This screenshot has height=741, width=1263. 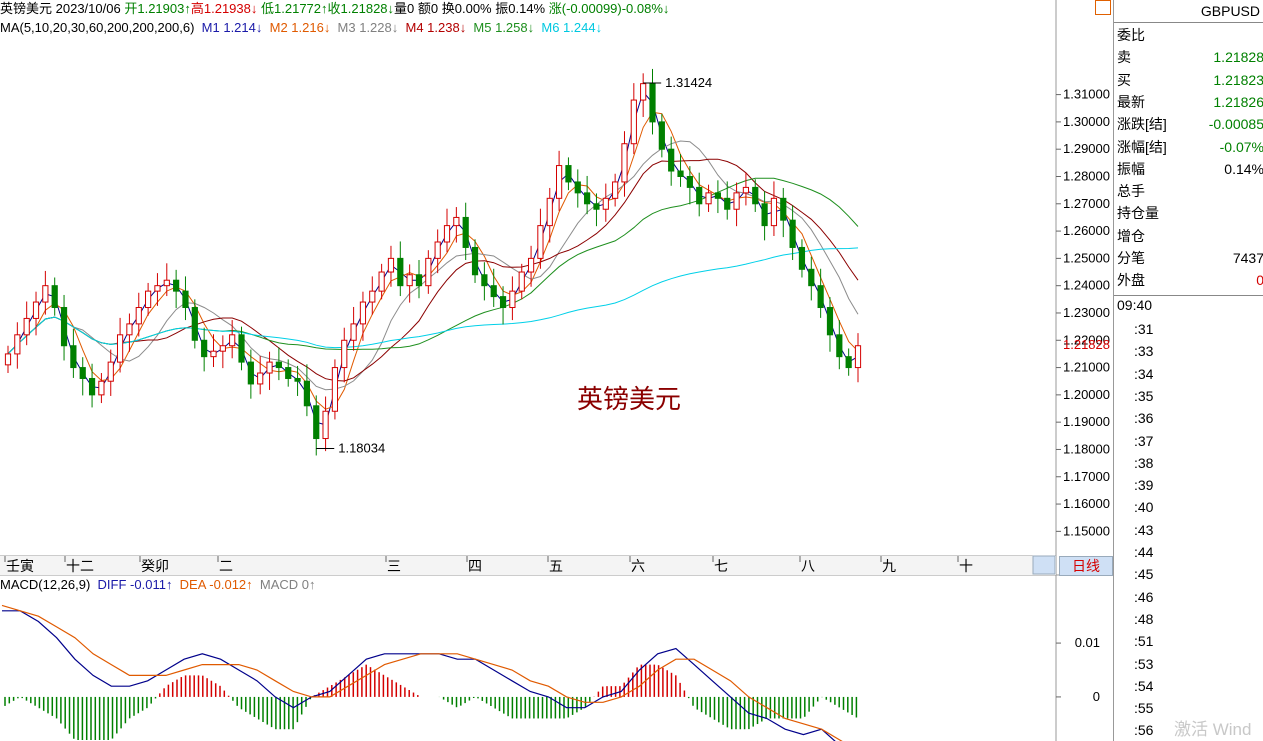 I want to click on ma5-value: M5 1.258, so click(x=500, y=27).